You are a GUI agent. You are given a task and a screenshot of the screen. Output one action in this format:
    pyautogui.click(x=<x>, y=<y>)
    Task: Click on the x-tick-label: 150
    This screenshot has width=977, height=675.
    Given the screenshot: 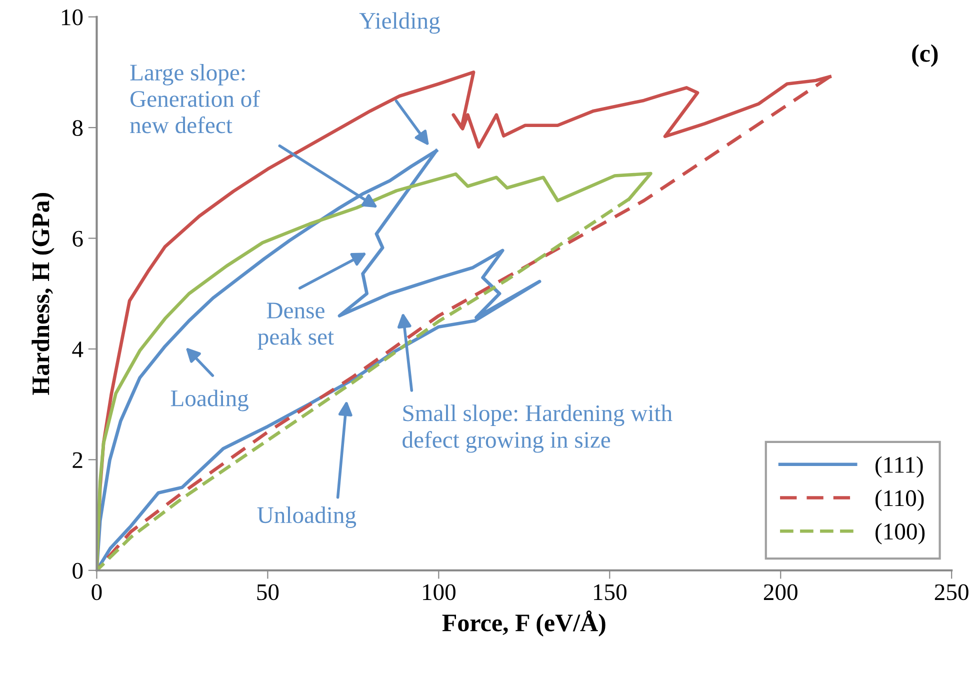 What is the action you would take?
    pyautogui.click(x=610, y=592)
    